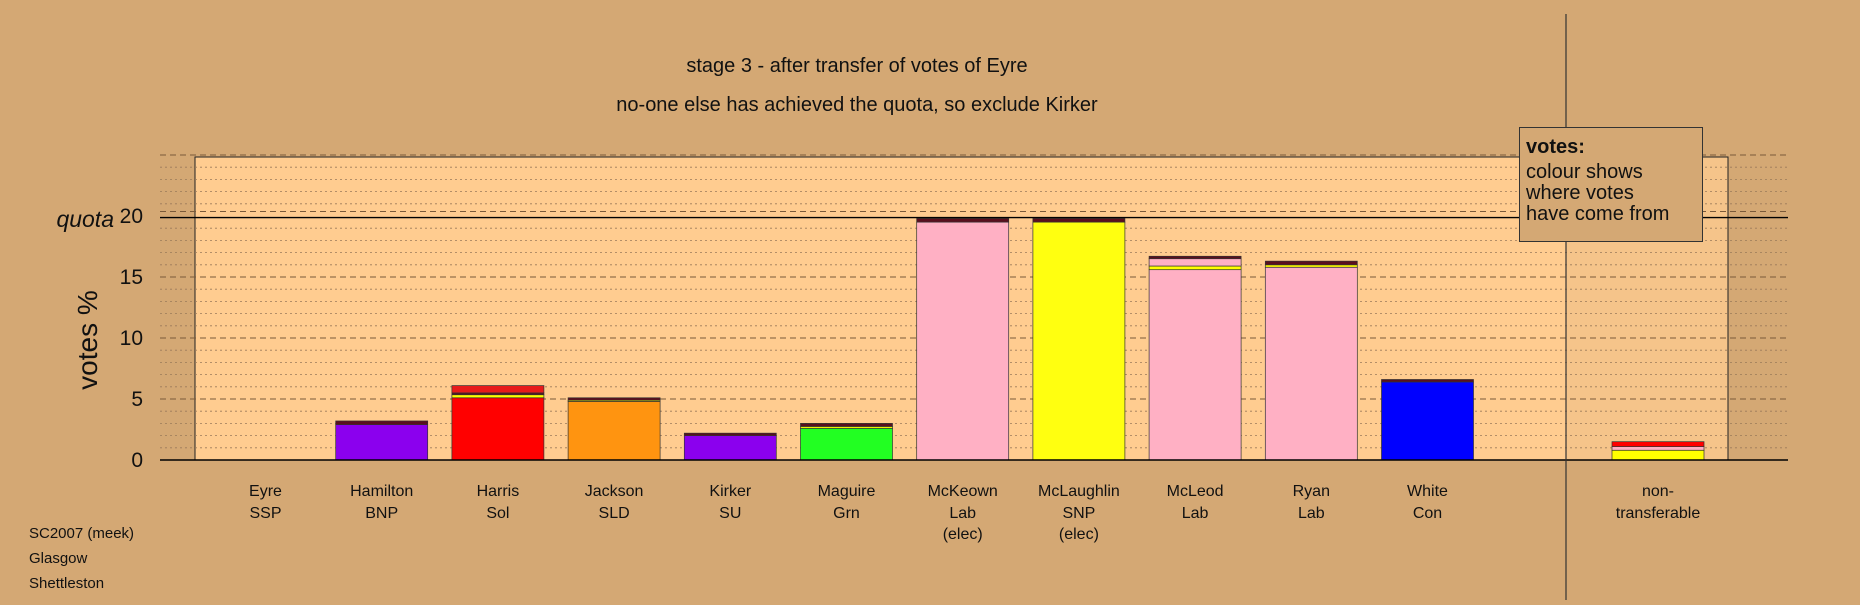 This screenshot has width=1860, height=605. I want to click on footer-council: Glasgow, so click(58, 558).